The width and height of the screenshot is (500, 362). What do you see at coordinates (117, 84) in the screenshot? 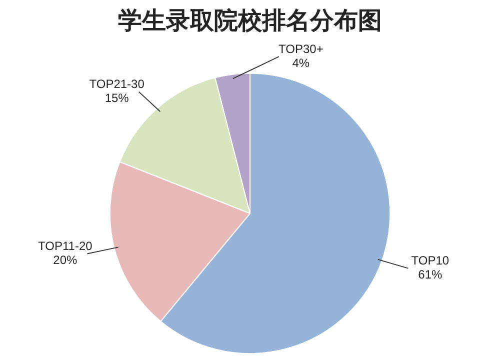
I see `slice-label: TOP21-30` at bounding box center [117, 84].